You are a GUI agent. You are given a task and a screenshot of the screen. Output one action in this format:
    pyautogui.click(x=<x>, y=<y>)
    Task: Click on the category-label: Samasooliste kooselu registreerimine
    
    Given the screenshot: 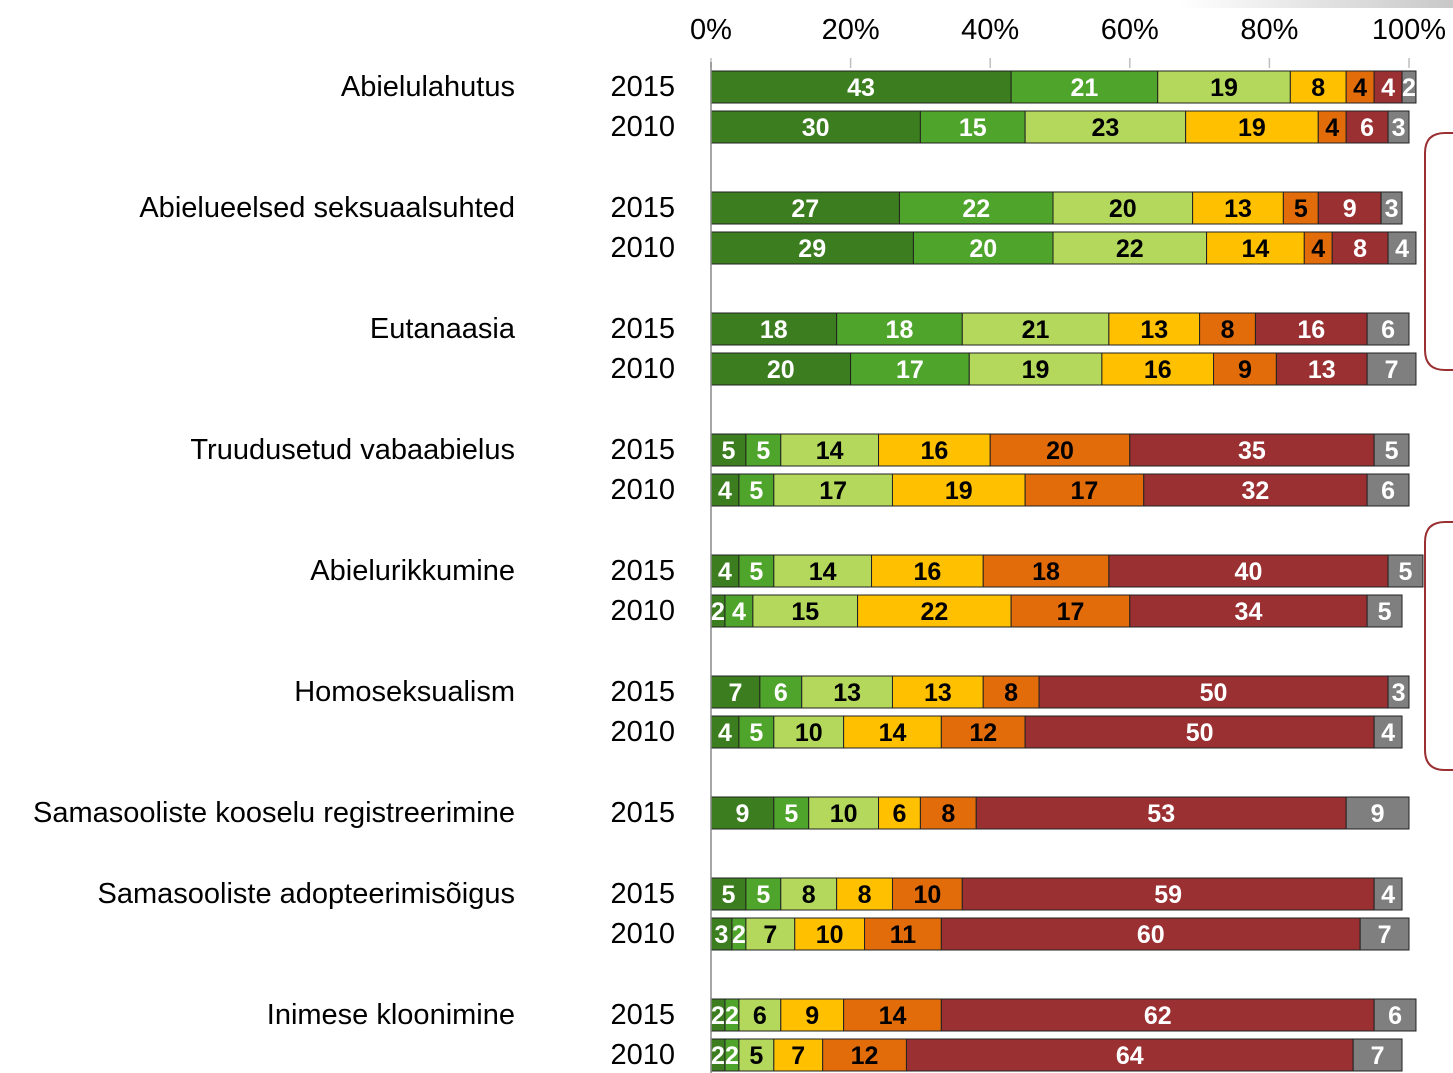 What is the action you would take?
    pyautogui.click(x=274, y=813)
    